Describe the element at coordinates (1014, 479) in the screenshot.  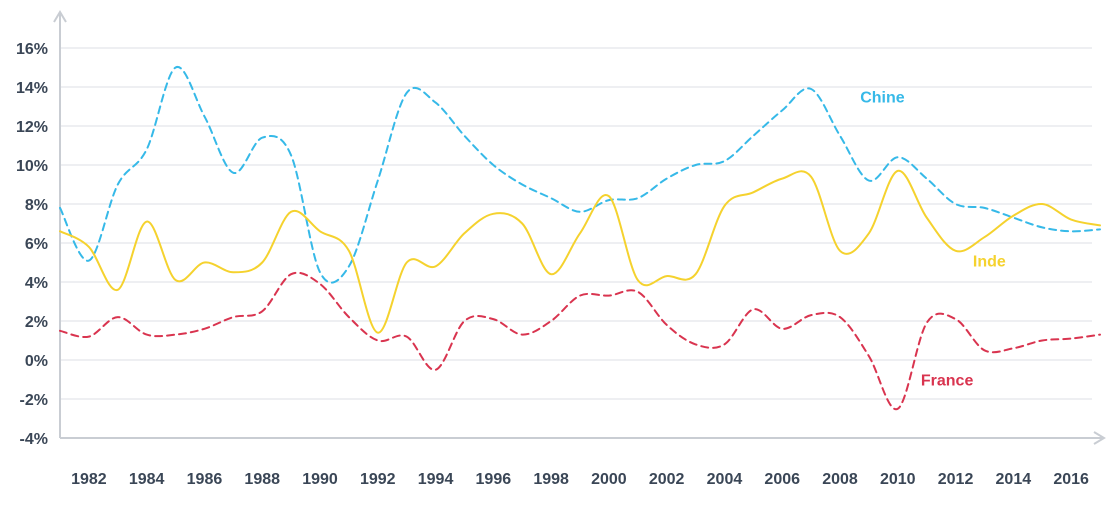
I see `x-tick-label: 2014` at that location.